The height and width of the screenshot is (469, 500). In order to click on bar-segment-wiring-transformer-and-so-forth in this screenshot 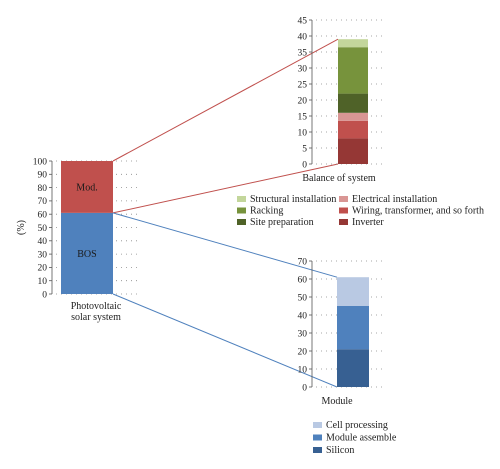, I will do `click(353, 129)`.